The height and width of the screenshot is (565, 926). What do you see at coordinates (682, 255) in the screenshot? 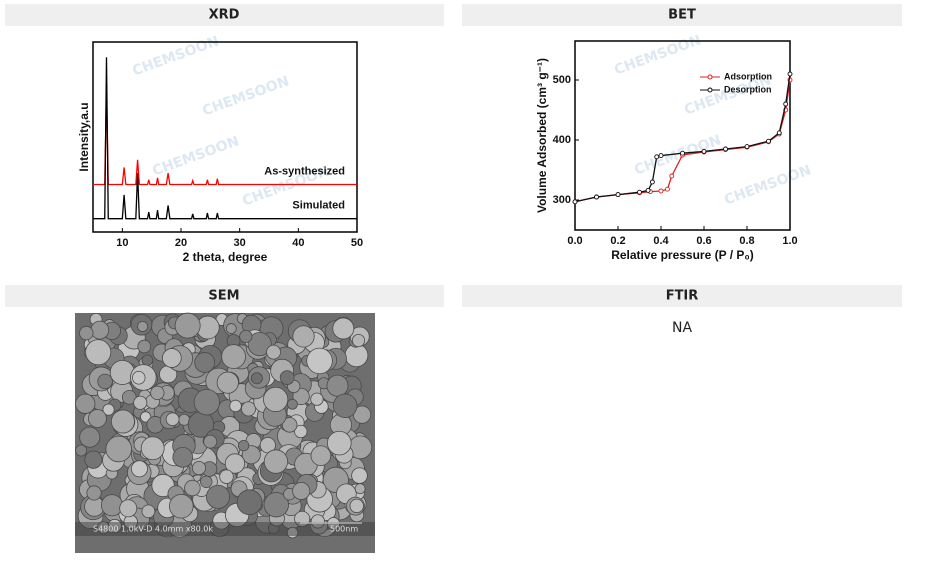
I see `x-axis-label: Relative pressure (P / P₀)` at bounding box center [682, 255].